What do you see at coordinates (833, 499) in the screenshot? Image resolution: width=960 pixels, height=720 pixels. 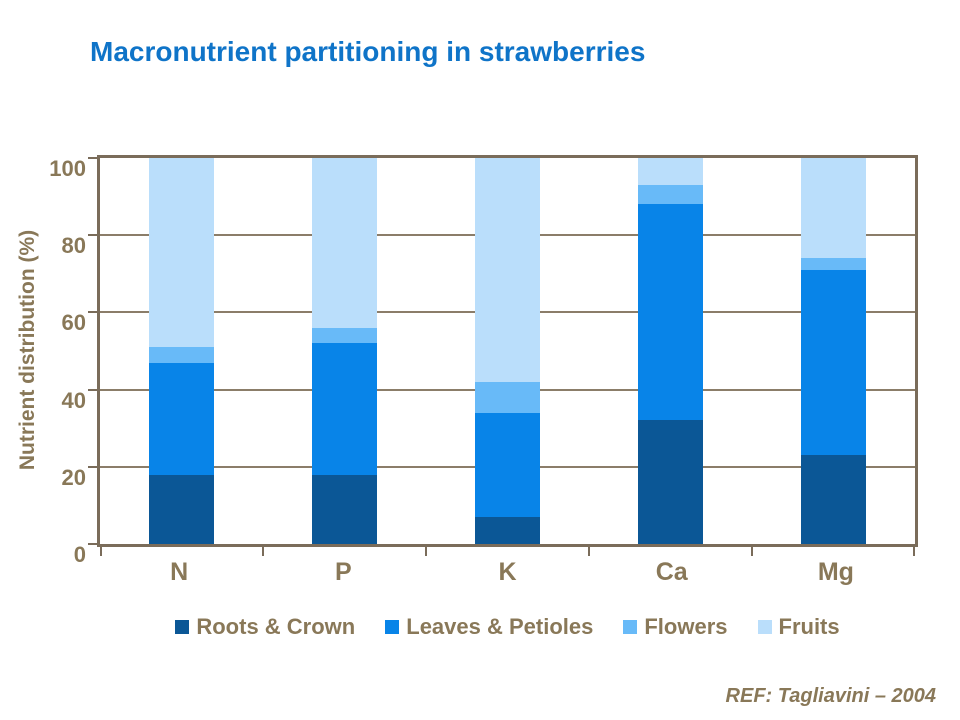 I see `bar-segment-roots-crown-mg` at bounding box center [833, 499].